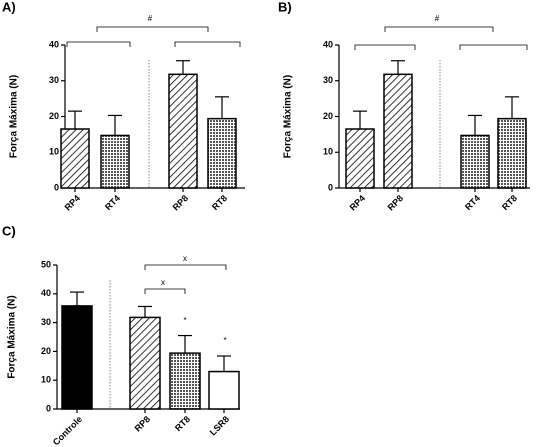 Image resolution: width=550 pixels, height=447 pixels. Describe the element at coordinates (46, 264) in the screenshot. I see `y-tick-label: 50` at that location.